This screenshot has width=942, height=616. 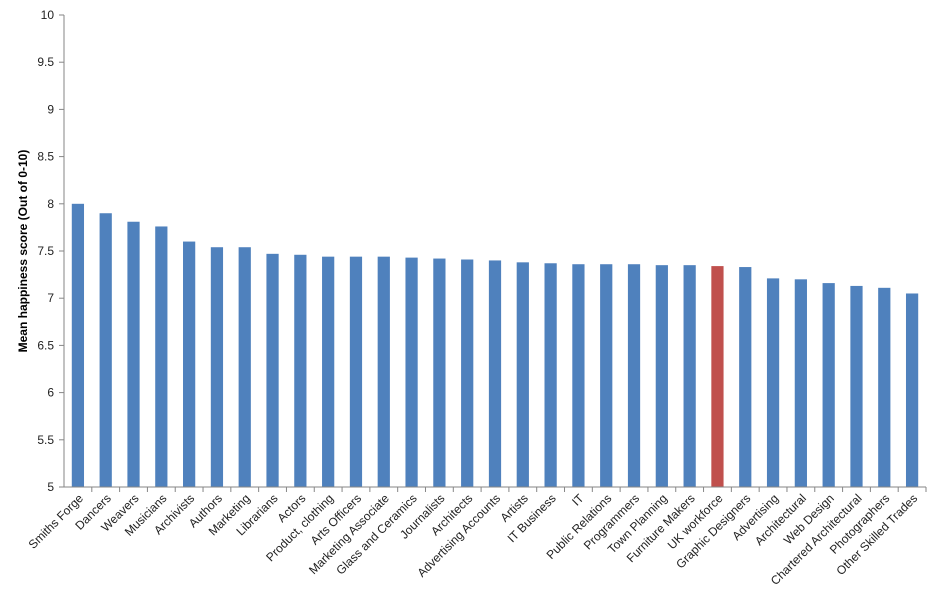 What do you see at coordinates (50, 298) in the screenshot?
I see `y-tick-label: 7` at bounding box center [50, 298].